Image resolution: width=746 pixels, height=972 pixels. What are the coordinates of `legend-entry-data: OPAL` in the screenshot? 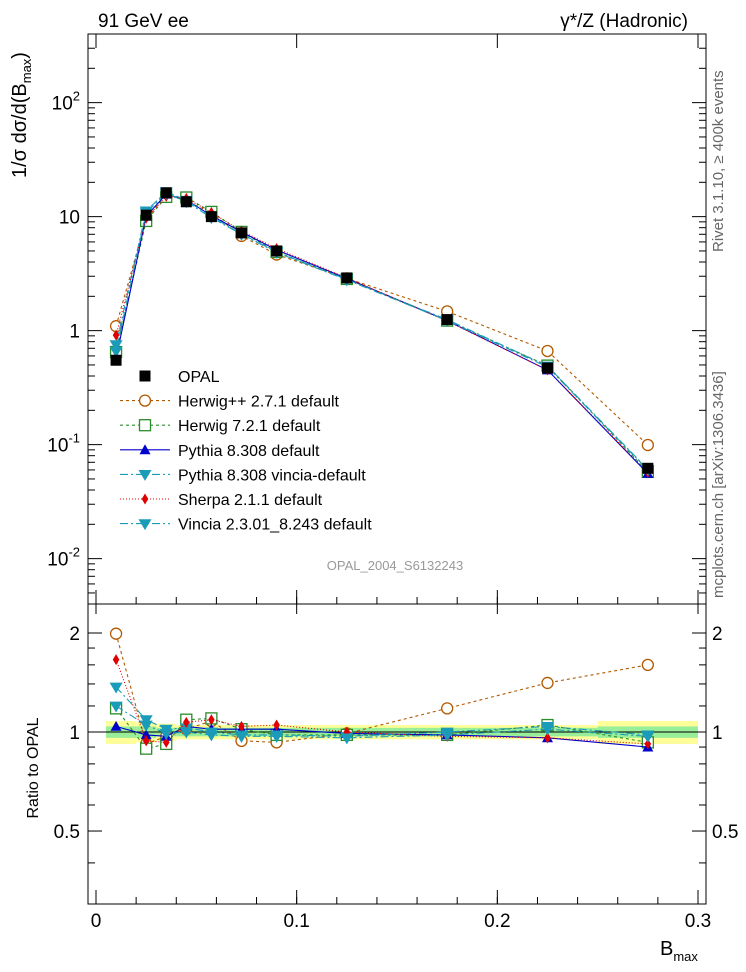 It's located at (179, 377).